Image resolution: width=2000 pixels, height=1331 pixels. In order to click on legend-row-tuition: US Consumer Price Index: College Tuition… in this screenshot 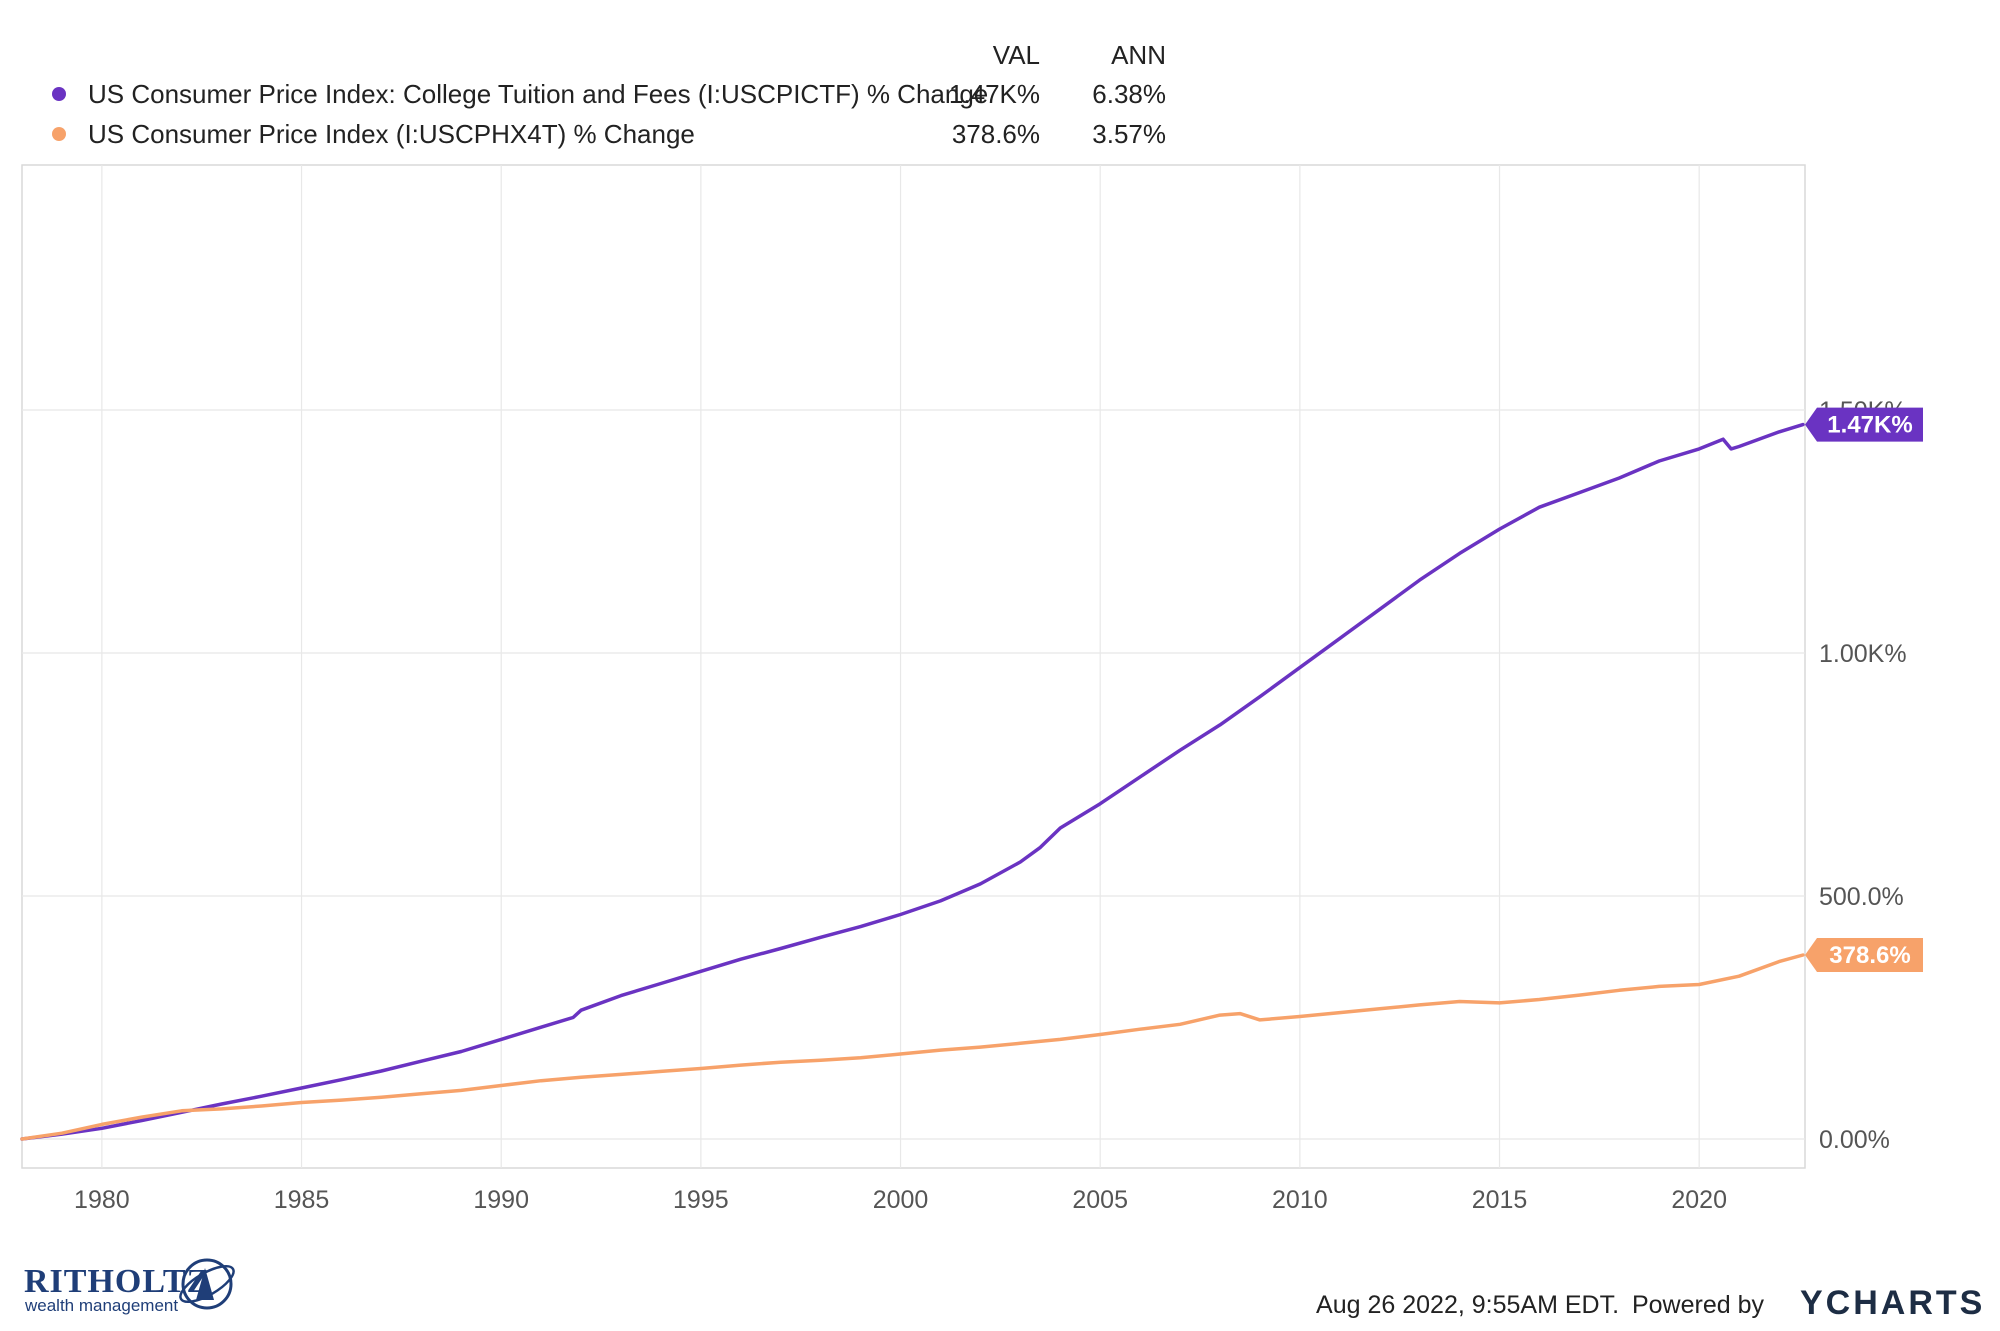, I will do `click(609, 94)`.